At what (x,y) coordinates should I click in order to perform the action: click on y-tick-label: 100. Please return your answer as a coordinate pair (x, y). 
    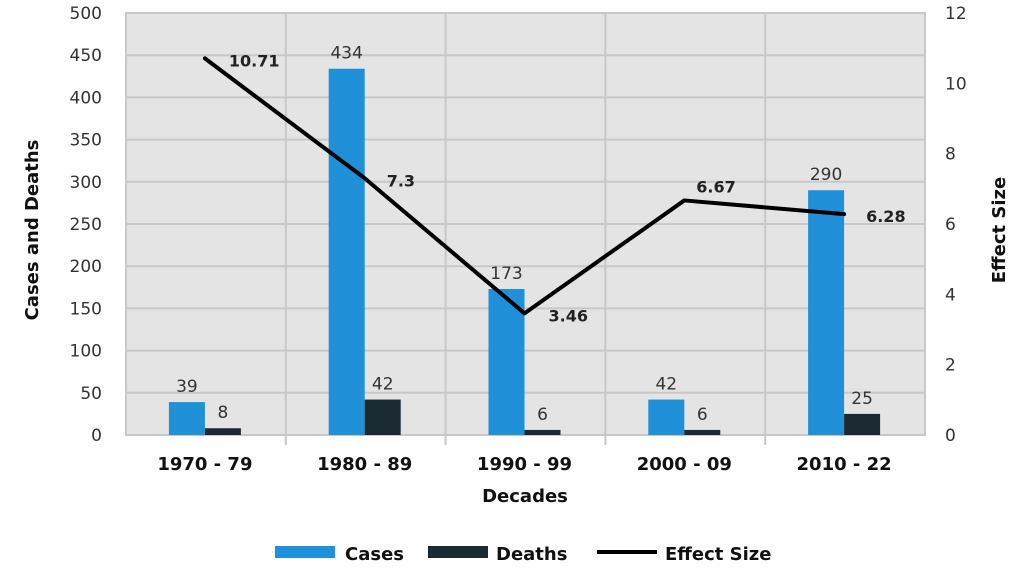
    Looking at the image, I should click on (86, 352).